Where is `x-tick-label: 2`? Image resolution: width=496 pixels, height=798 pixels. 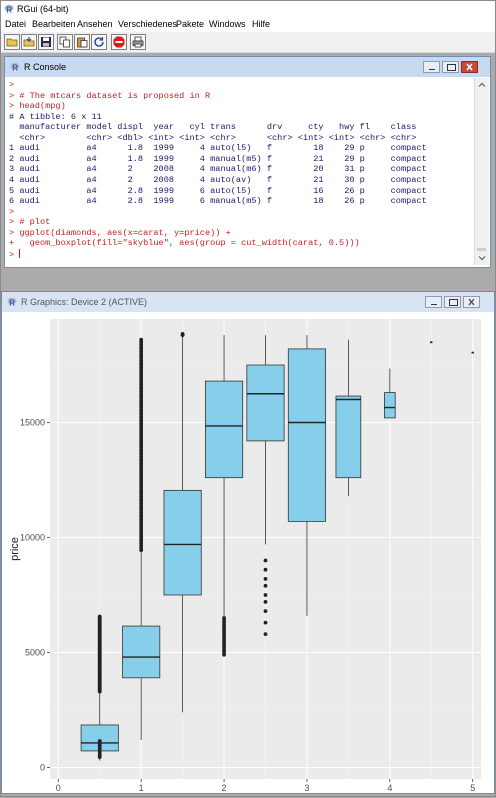
x-tick-label: 2 is located at coordinates (224, 788).